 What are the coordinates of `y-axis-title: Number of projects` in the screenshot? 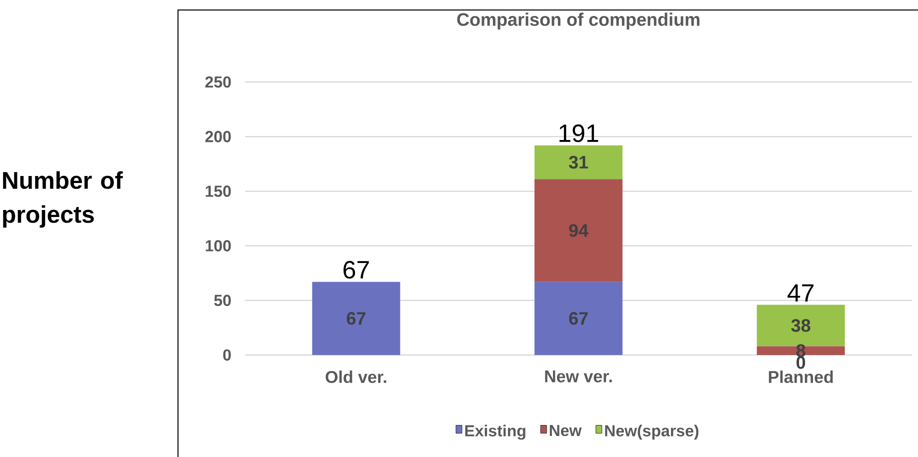 It's located at (63, 199).